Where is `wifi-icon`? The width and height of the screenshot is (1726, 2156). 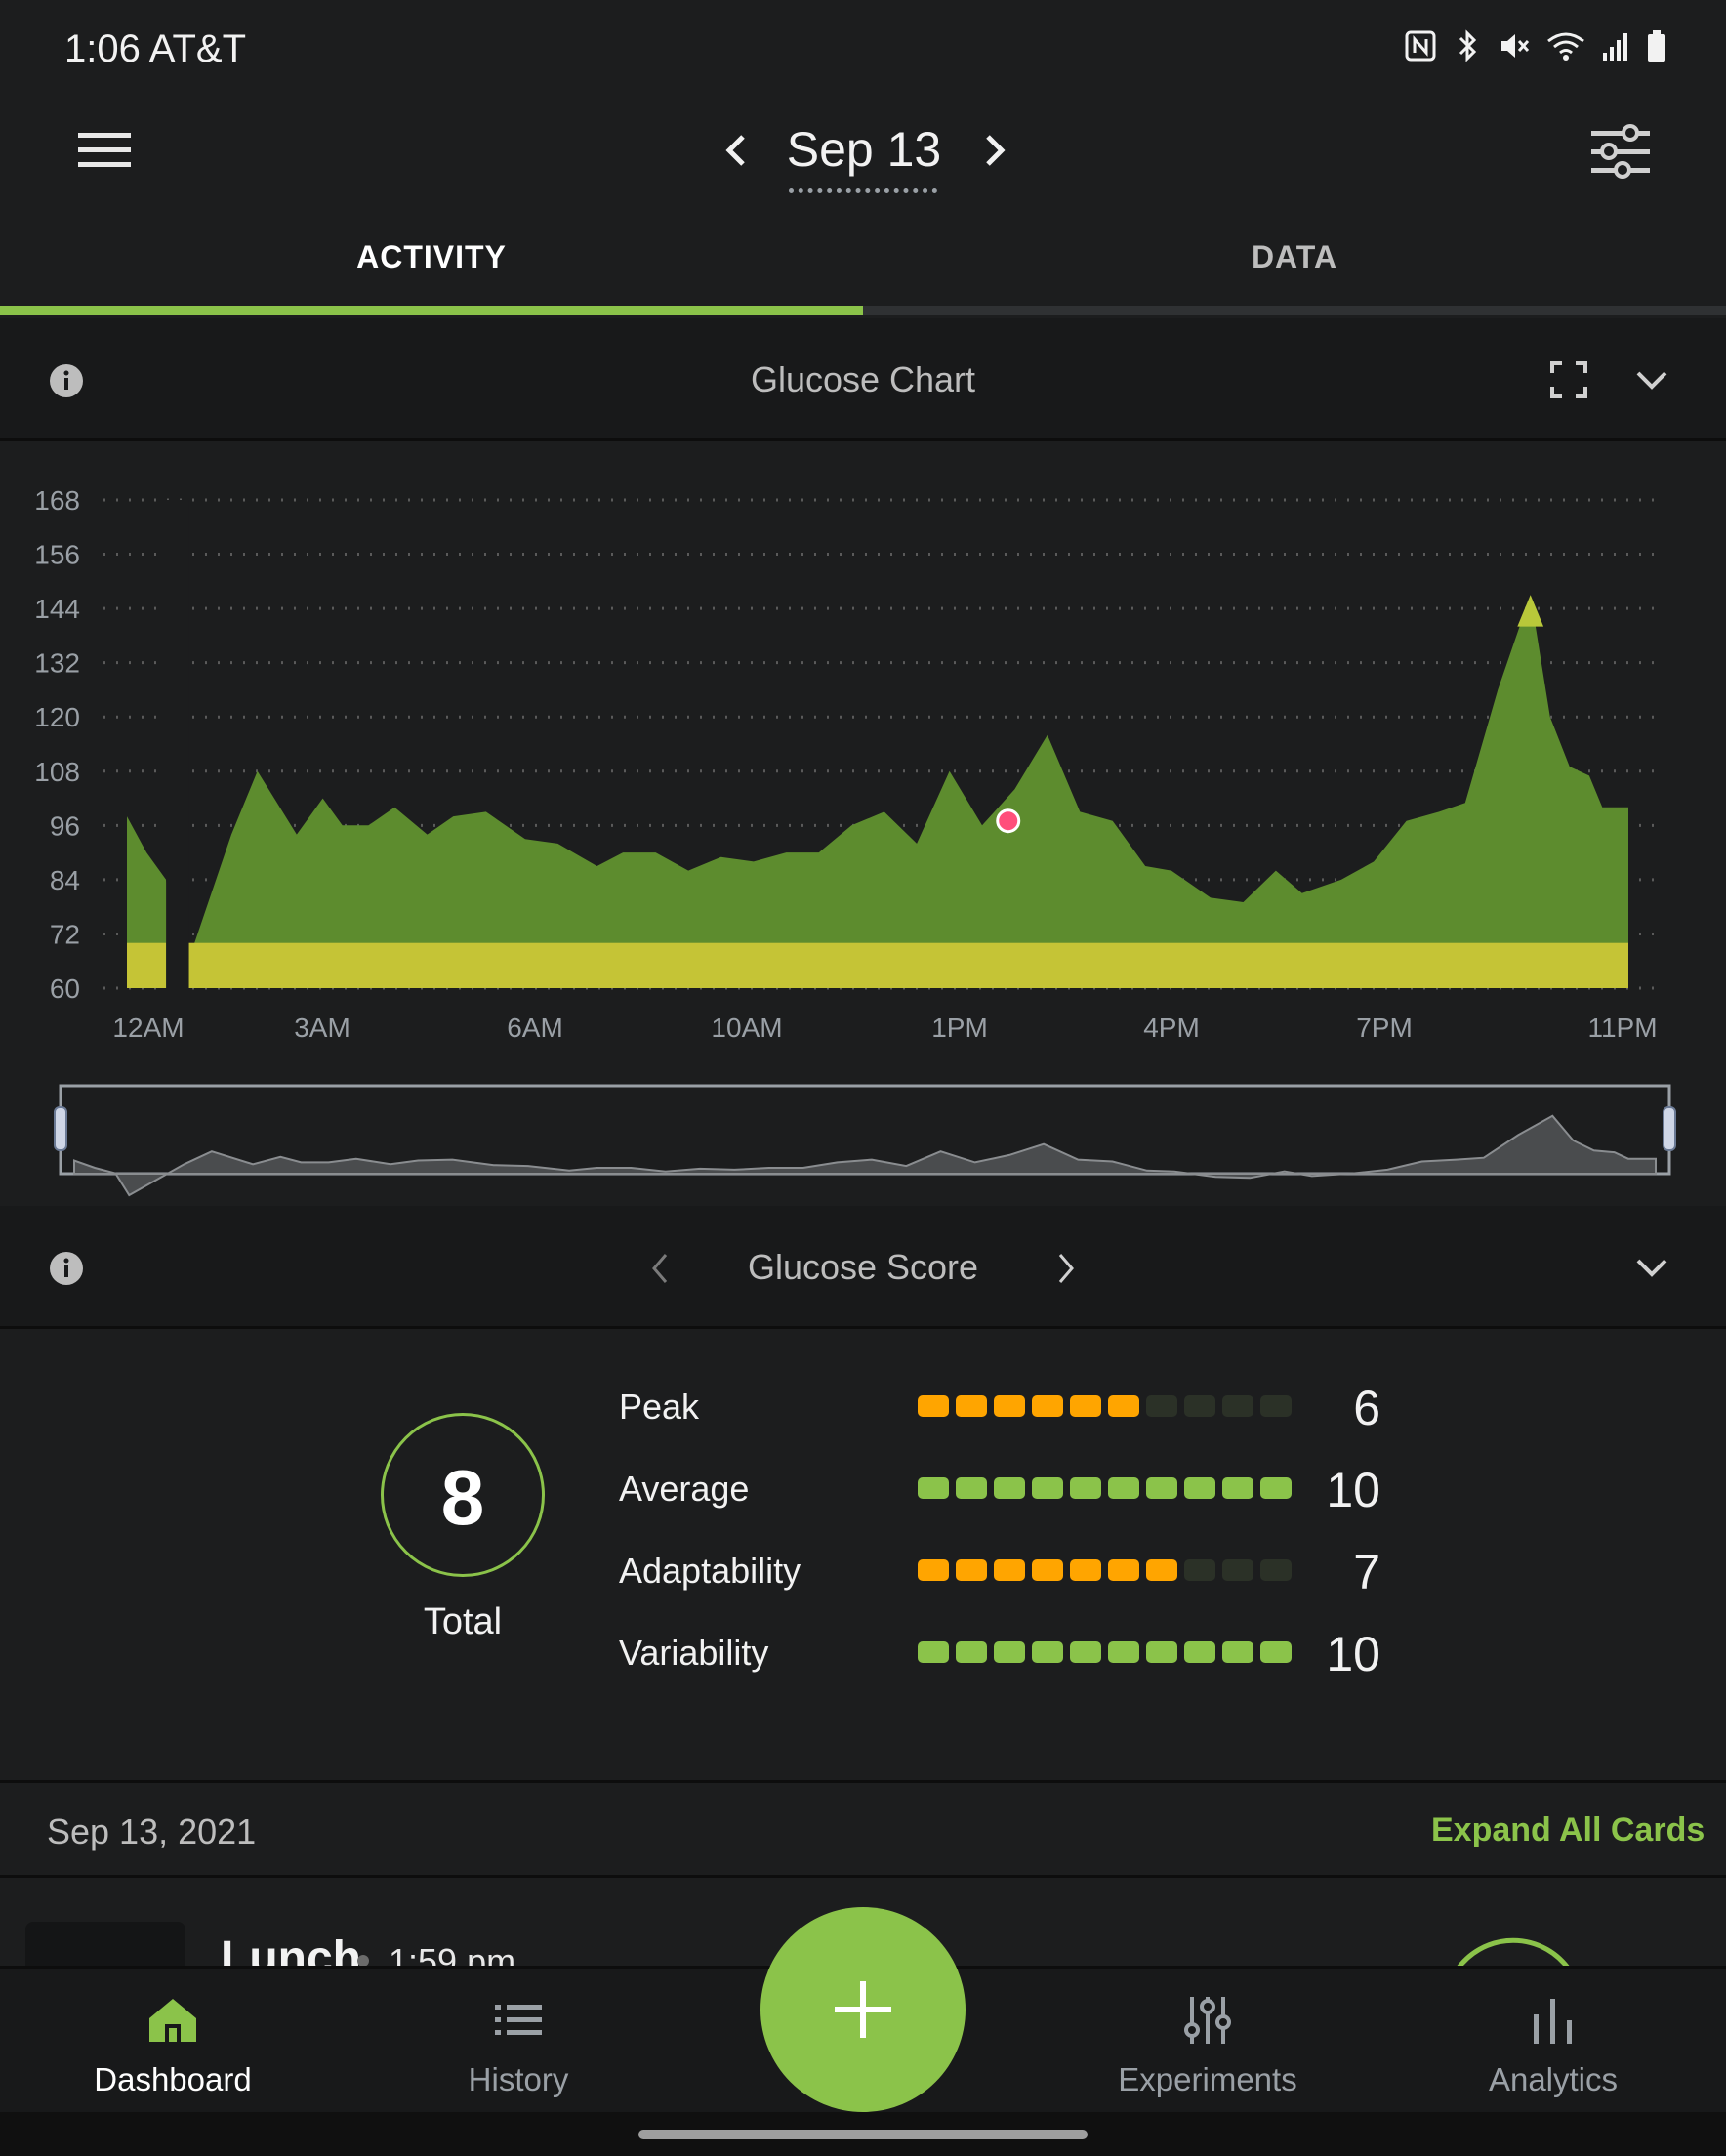
wifi-icon is located at coordinates (1565, 46).